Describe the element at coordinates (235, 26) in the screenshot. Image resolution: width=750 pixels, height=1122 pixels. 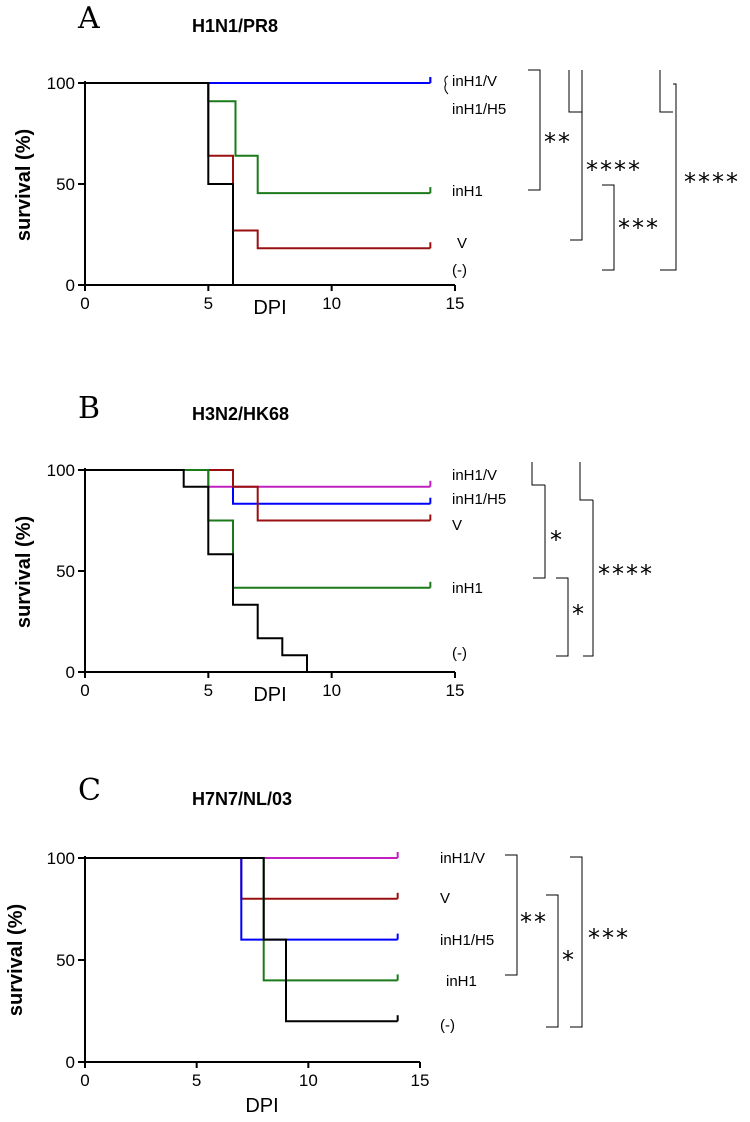
I see `panel-title-a: H1N1/PR8` at that location.